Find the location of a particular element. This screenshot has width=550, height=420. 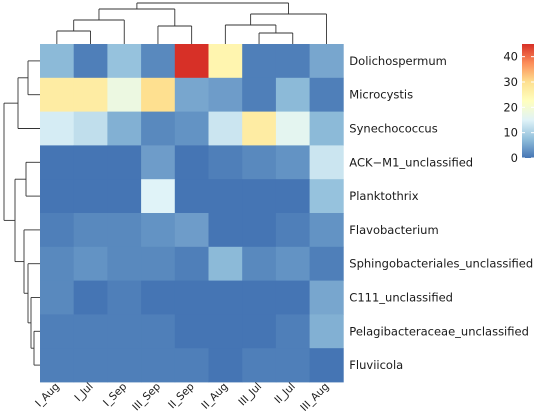

row-label: Sphingobacteriales_unclassified is located at coordinates (441, 264).